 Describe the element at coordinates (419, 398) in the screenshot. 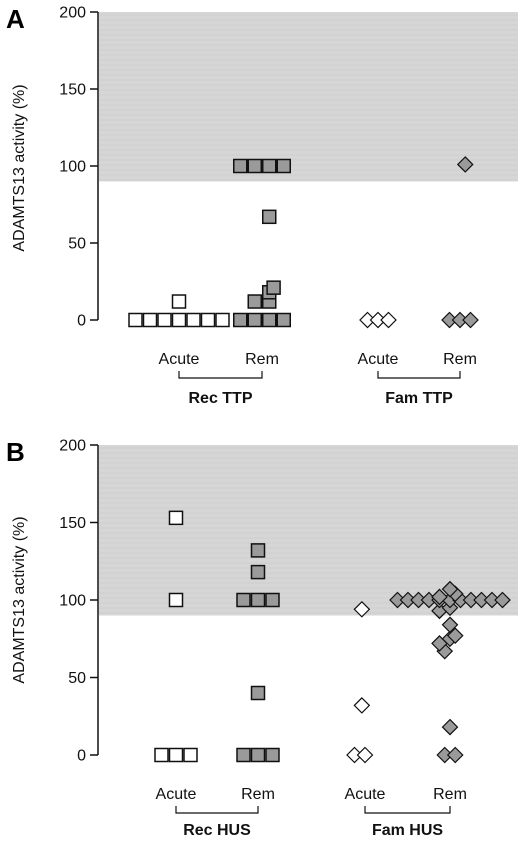

I see `group-label: Fam TTP` at that location.